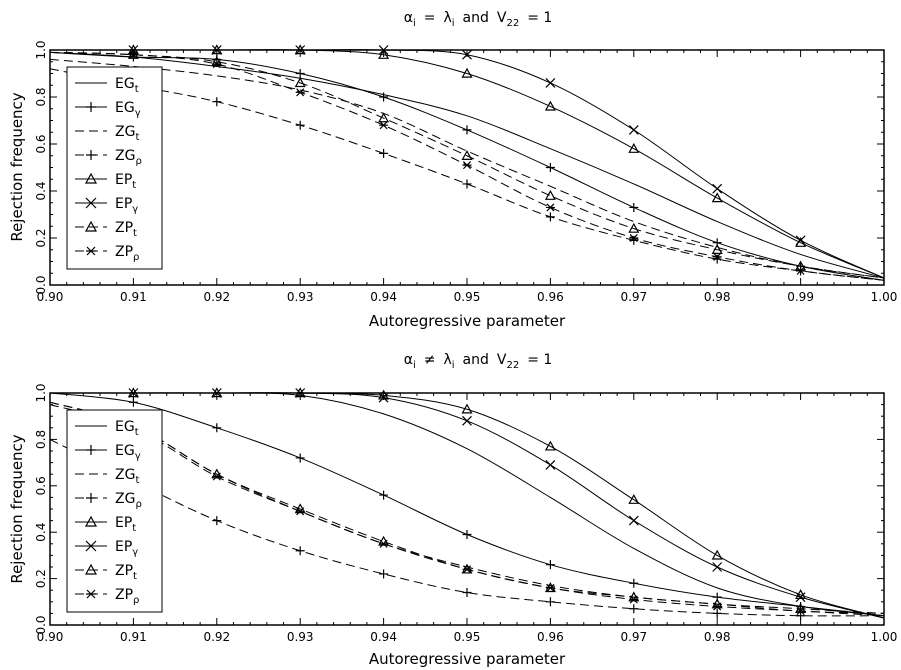 The image size is (901, 670). Describe the element at coordinates (106, 205) in the screenshot. I see `legend-item: EPγ` at that location.